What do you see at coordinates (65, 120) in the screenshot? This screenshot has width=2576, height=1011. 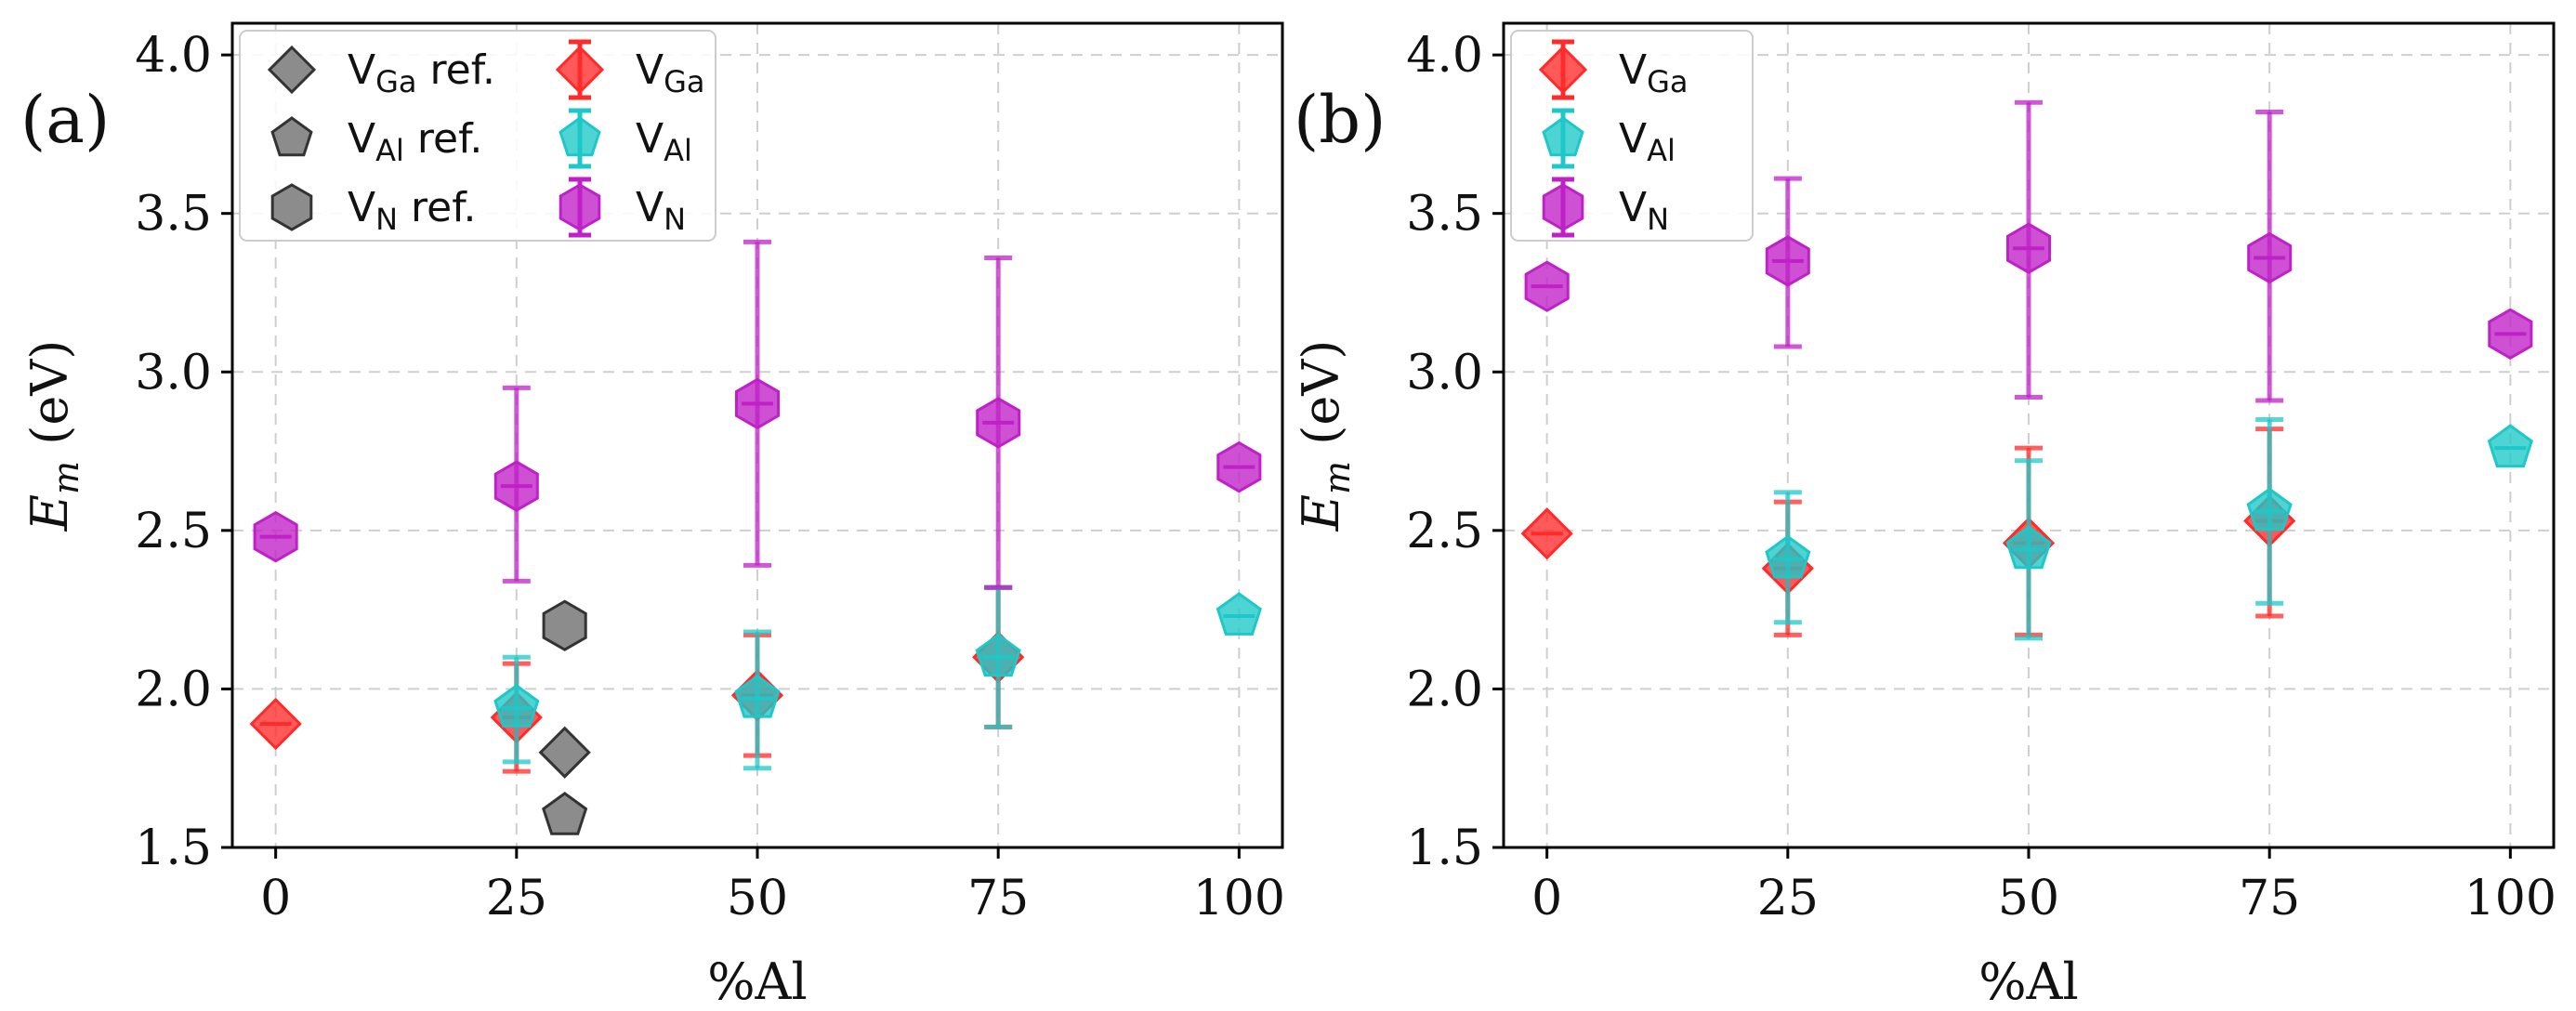 I see `panel-label: (a)` at bounding box center [65, 120].